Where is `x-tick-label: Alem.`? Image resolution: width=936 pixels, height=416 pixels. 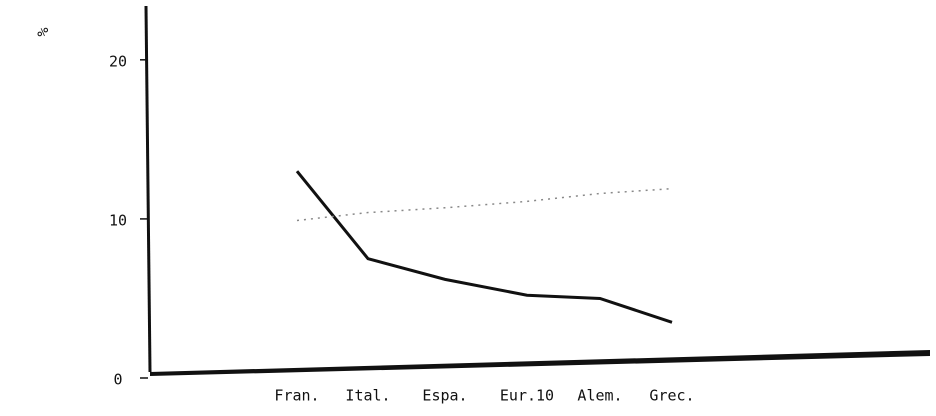
x-tick-label: Alem. is located at coordinates (599, 396).